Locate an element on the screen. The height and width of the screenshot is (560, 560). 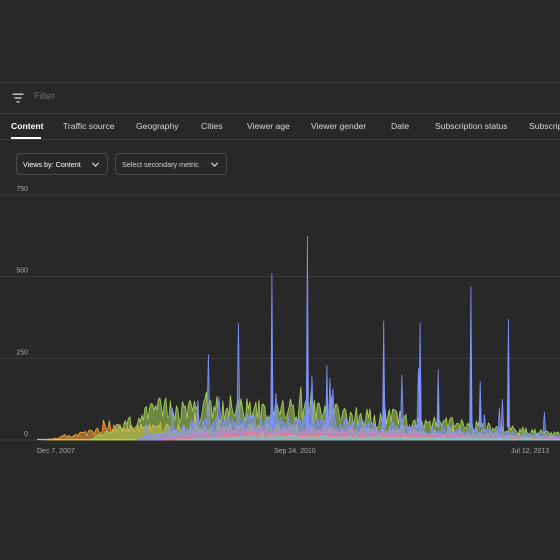
secondary-metric-label: Select secondary metric is located at coordinates (160, 164).